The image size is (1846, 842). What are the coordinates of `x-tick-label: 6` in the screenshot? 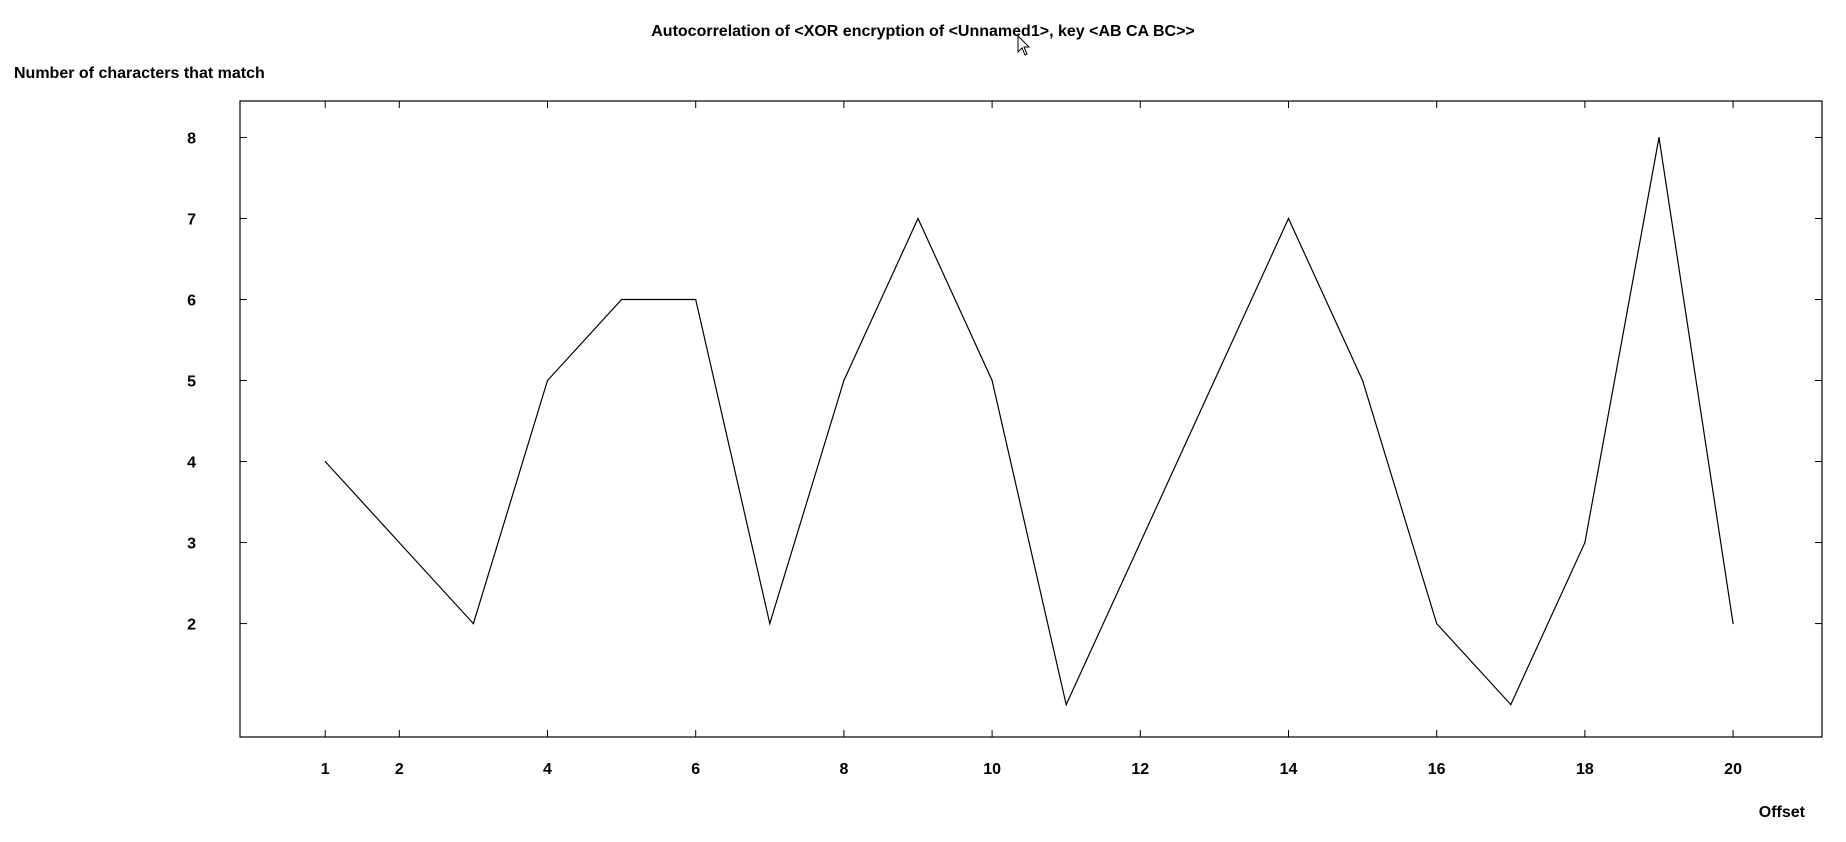 It's located at (695, 769).